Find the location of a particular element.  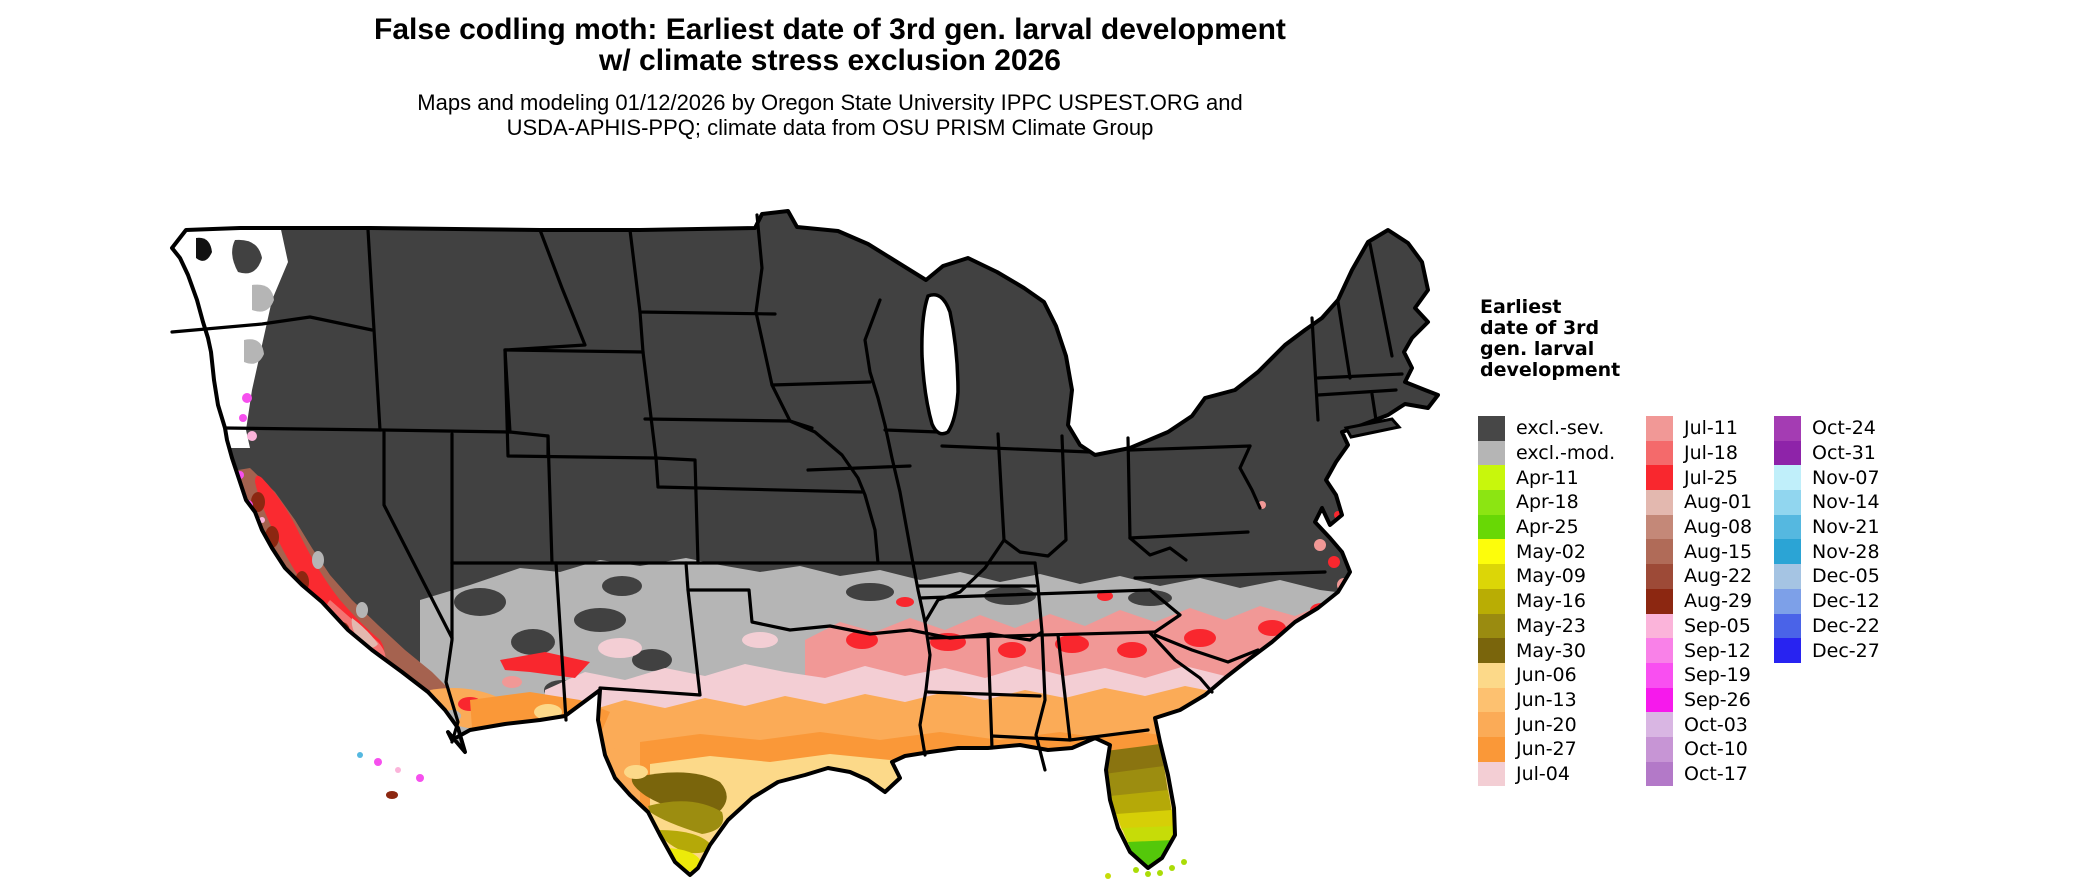

legend-entry: Sep-05 is located at coordinates (1699, 626).